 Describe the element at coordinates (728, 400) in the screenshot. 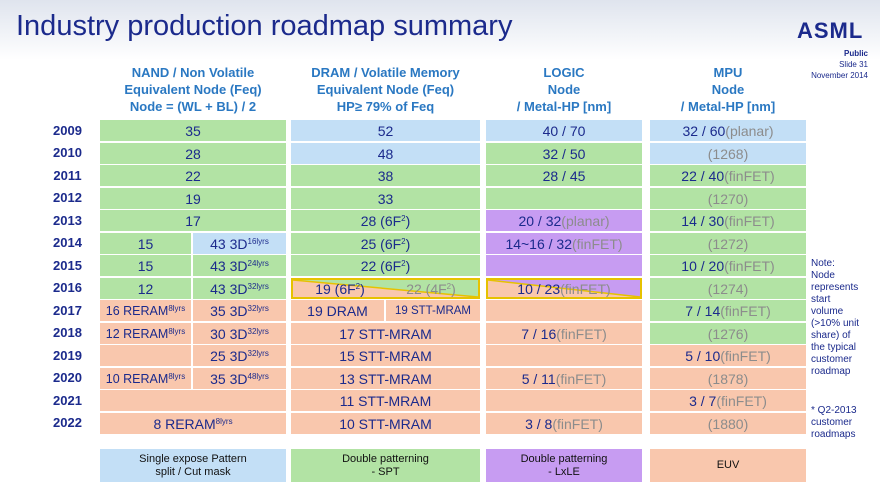

I see `mpu-cell-2021: 3 / 7 (finFET)` at that location.